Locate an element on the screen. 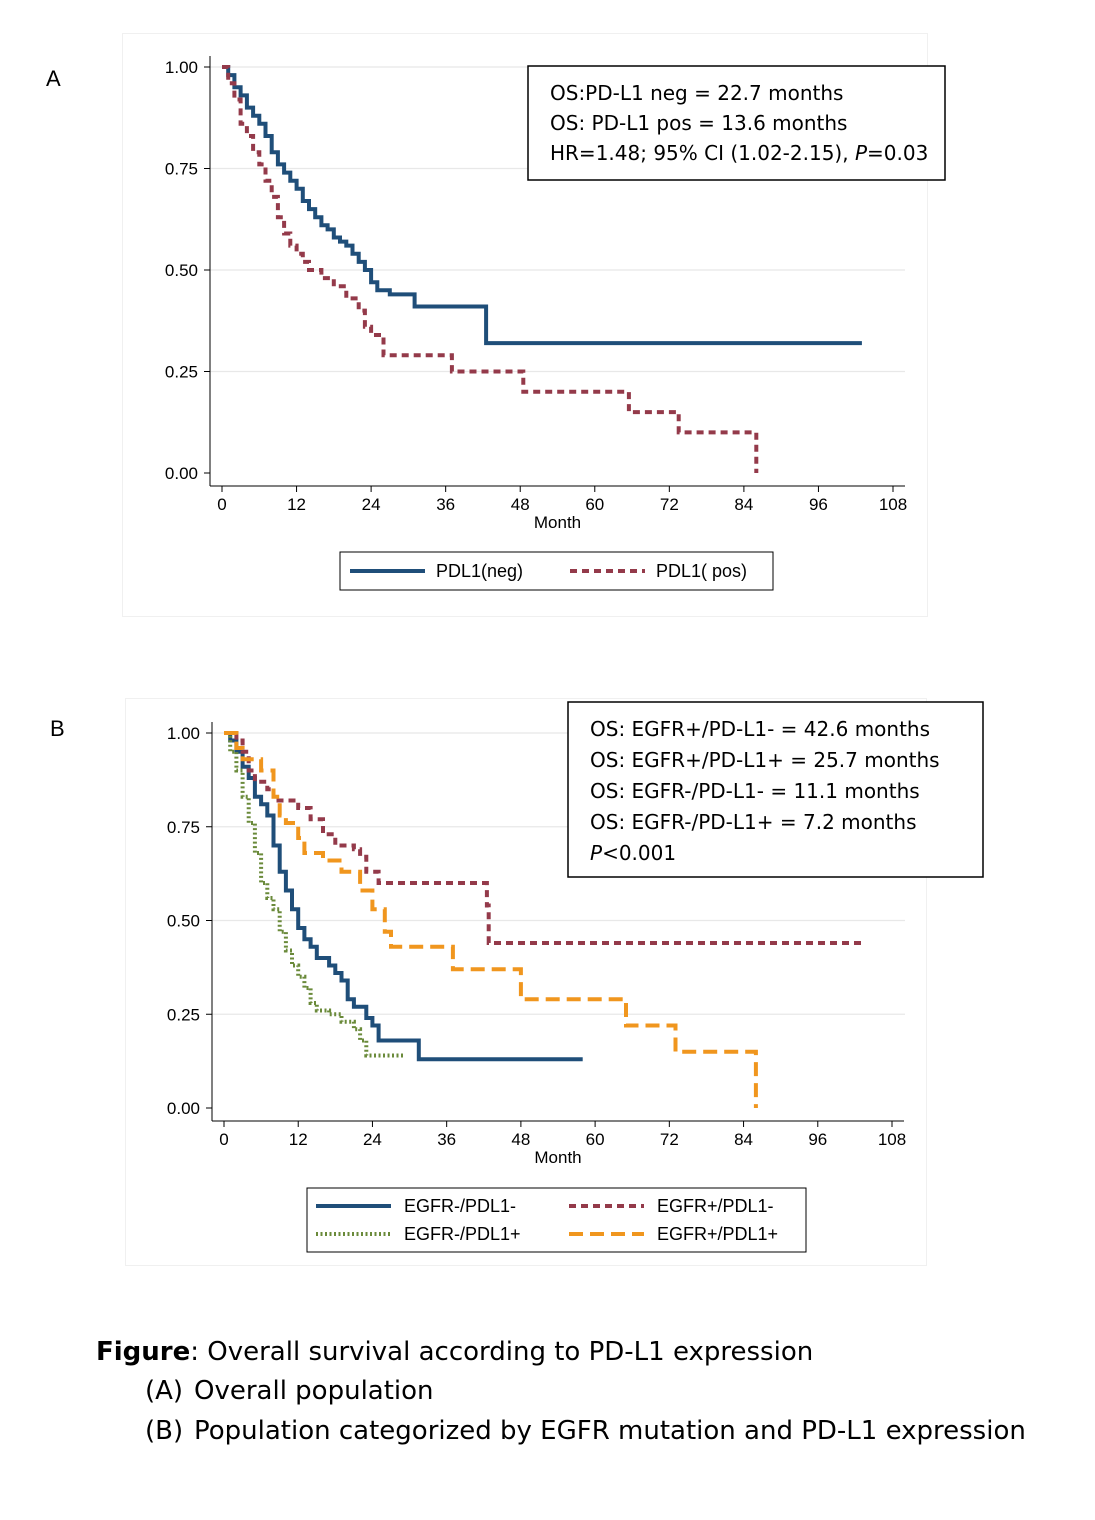  chart-b-annotation-line: OS: EGFR+/PD-L1+ = 25.7 months is located at coordinates (765, 760).